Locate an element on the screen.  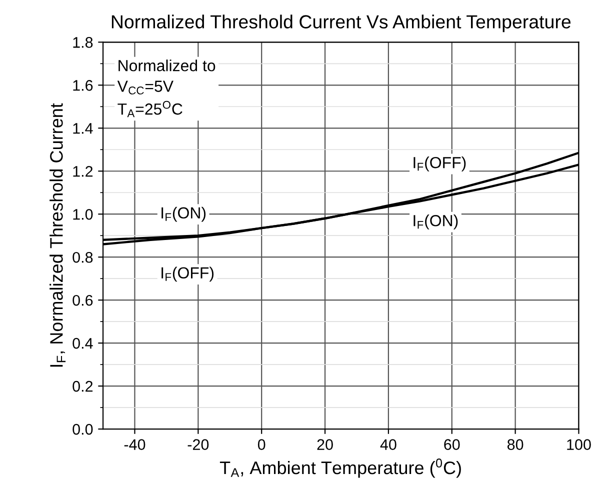
y-tick-label: 1.8 is located at coordinates (83, 42).